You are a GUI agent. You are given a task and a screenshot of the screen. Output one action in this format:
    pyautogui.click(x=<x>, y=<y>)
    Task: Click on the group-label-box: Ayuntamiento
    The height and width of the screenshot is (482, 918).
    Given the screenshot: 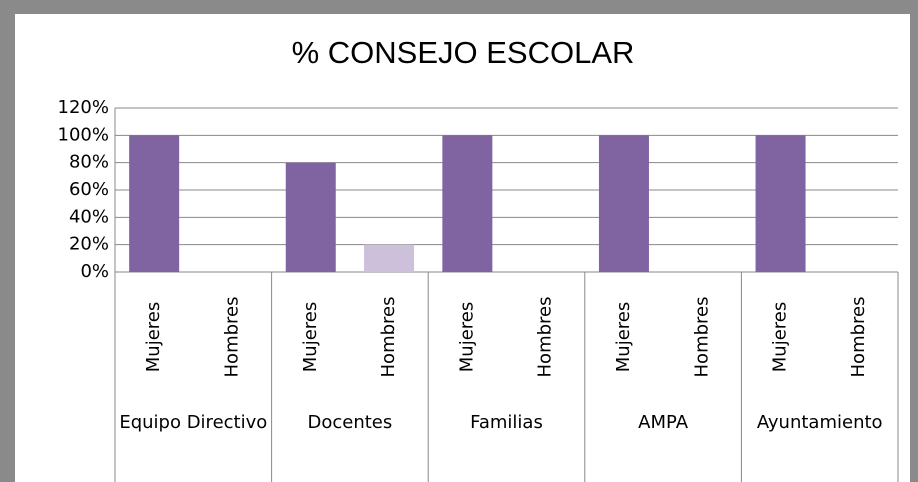 What is the action you would take?
    pyautogui.click(x=819, y=422)
    